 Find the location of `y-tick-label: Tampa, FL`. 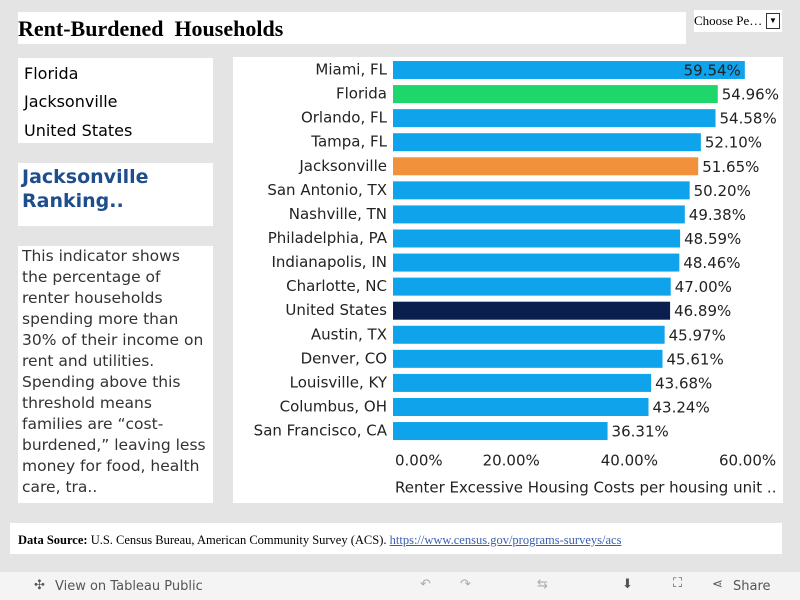

y-tick-label: Tampa, FL is located at coordinates (348, 142).